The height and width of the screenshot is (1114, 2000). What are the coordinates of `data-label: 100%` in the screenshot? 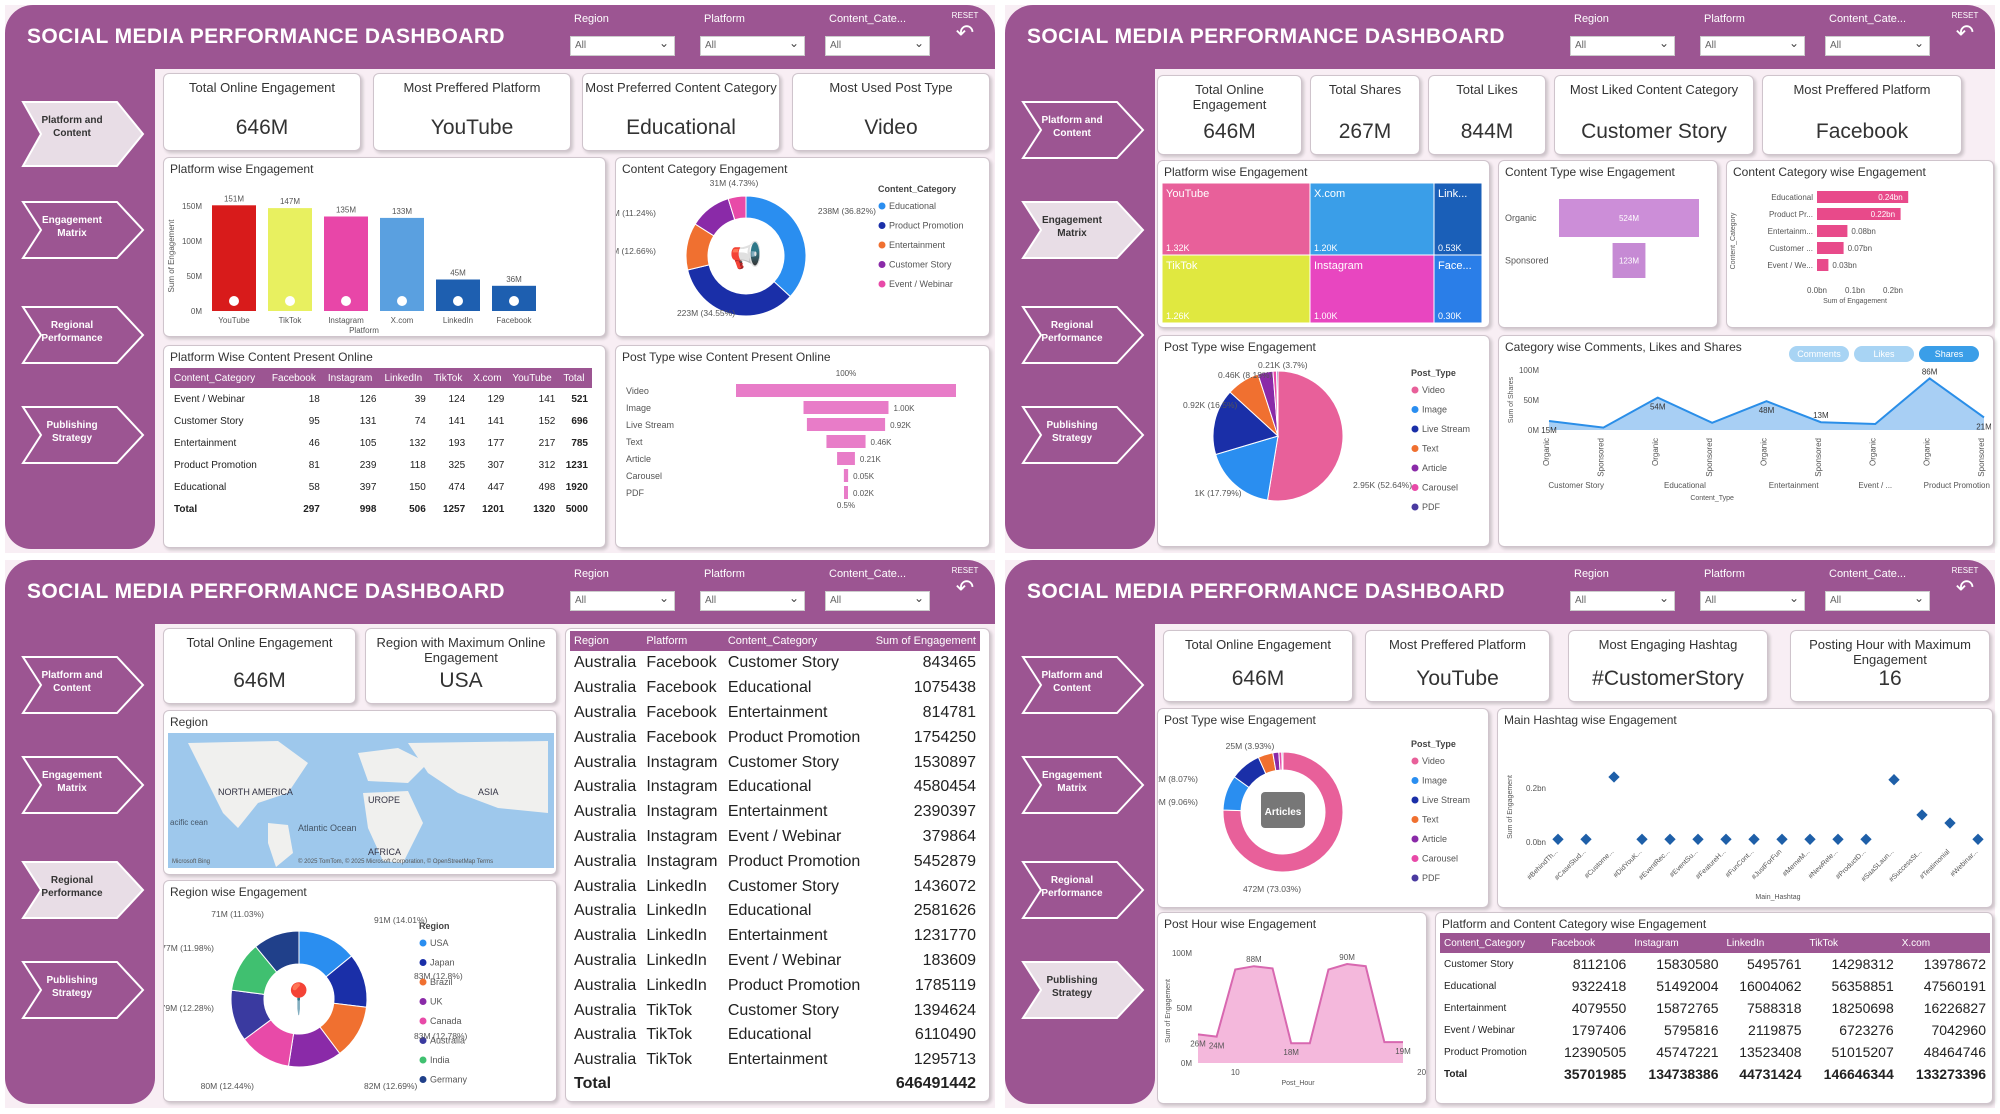 It's located at (846, 373).